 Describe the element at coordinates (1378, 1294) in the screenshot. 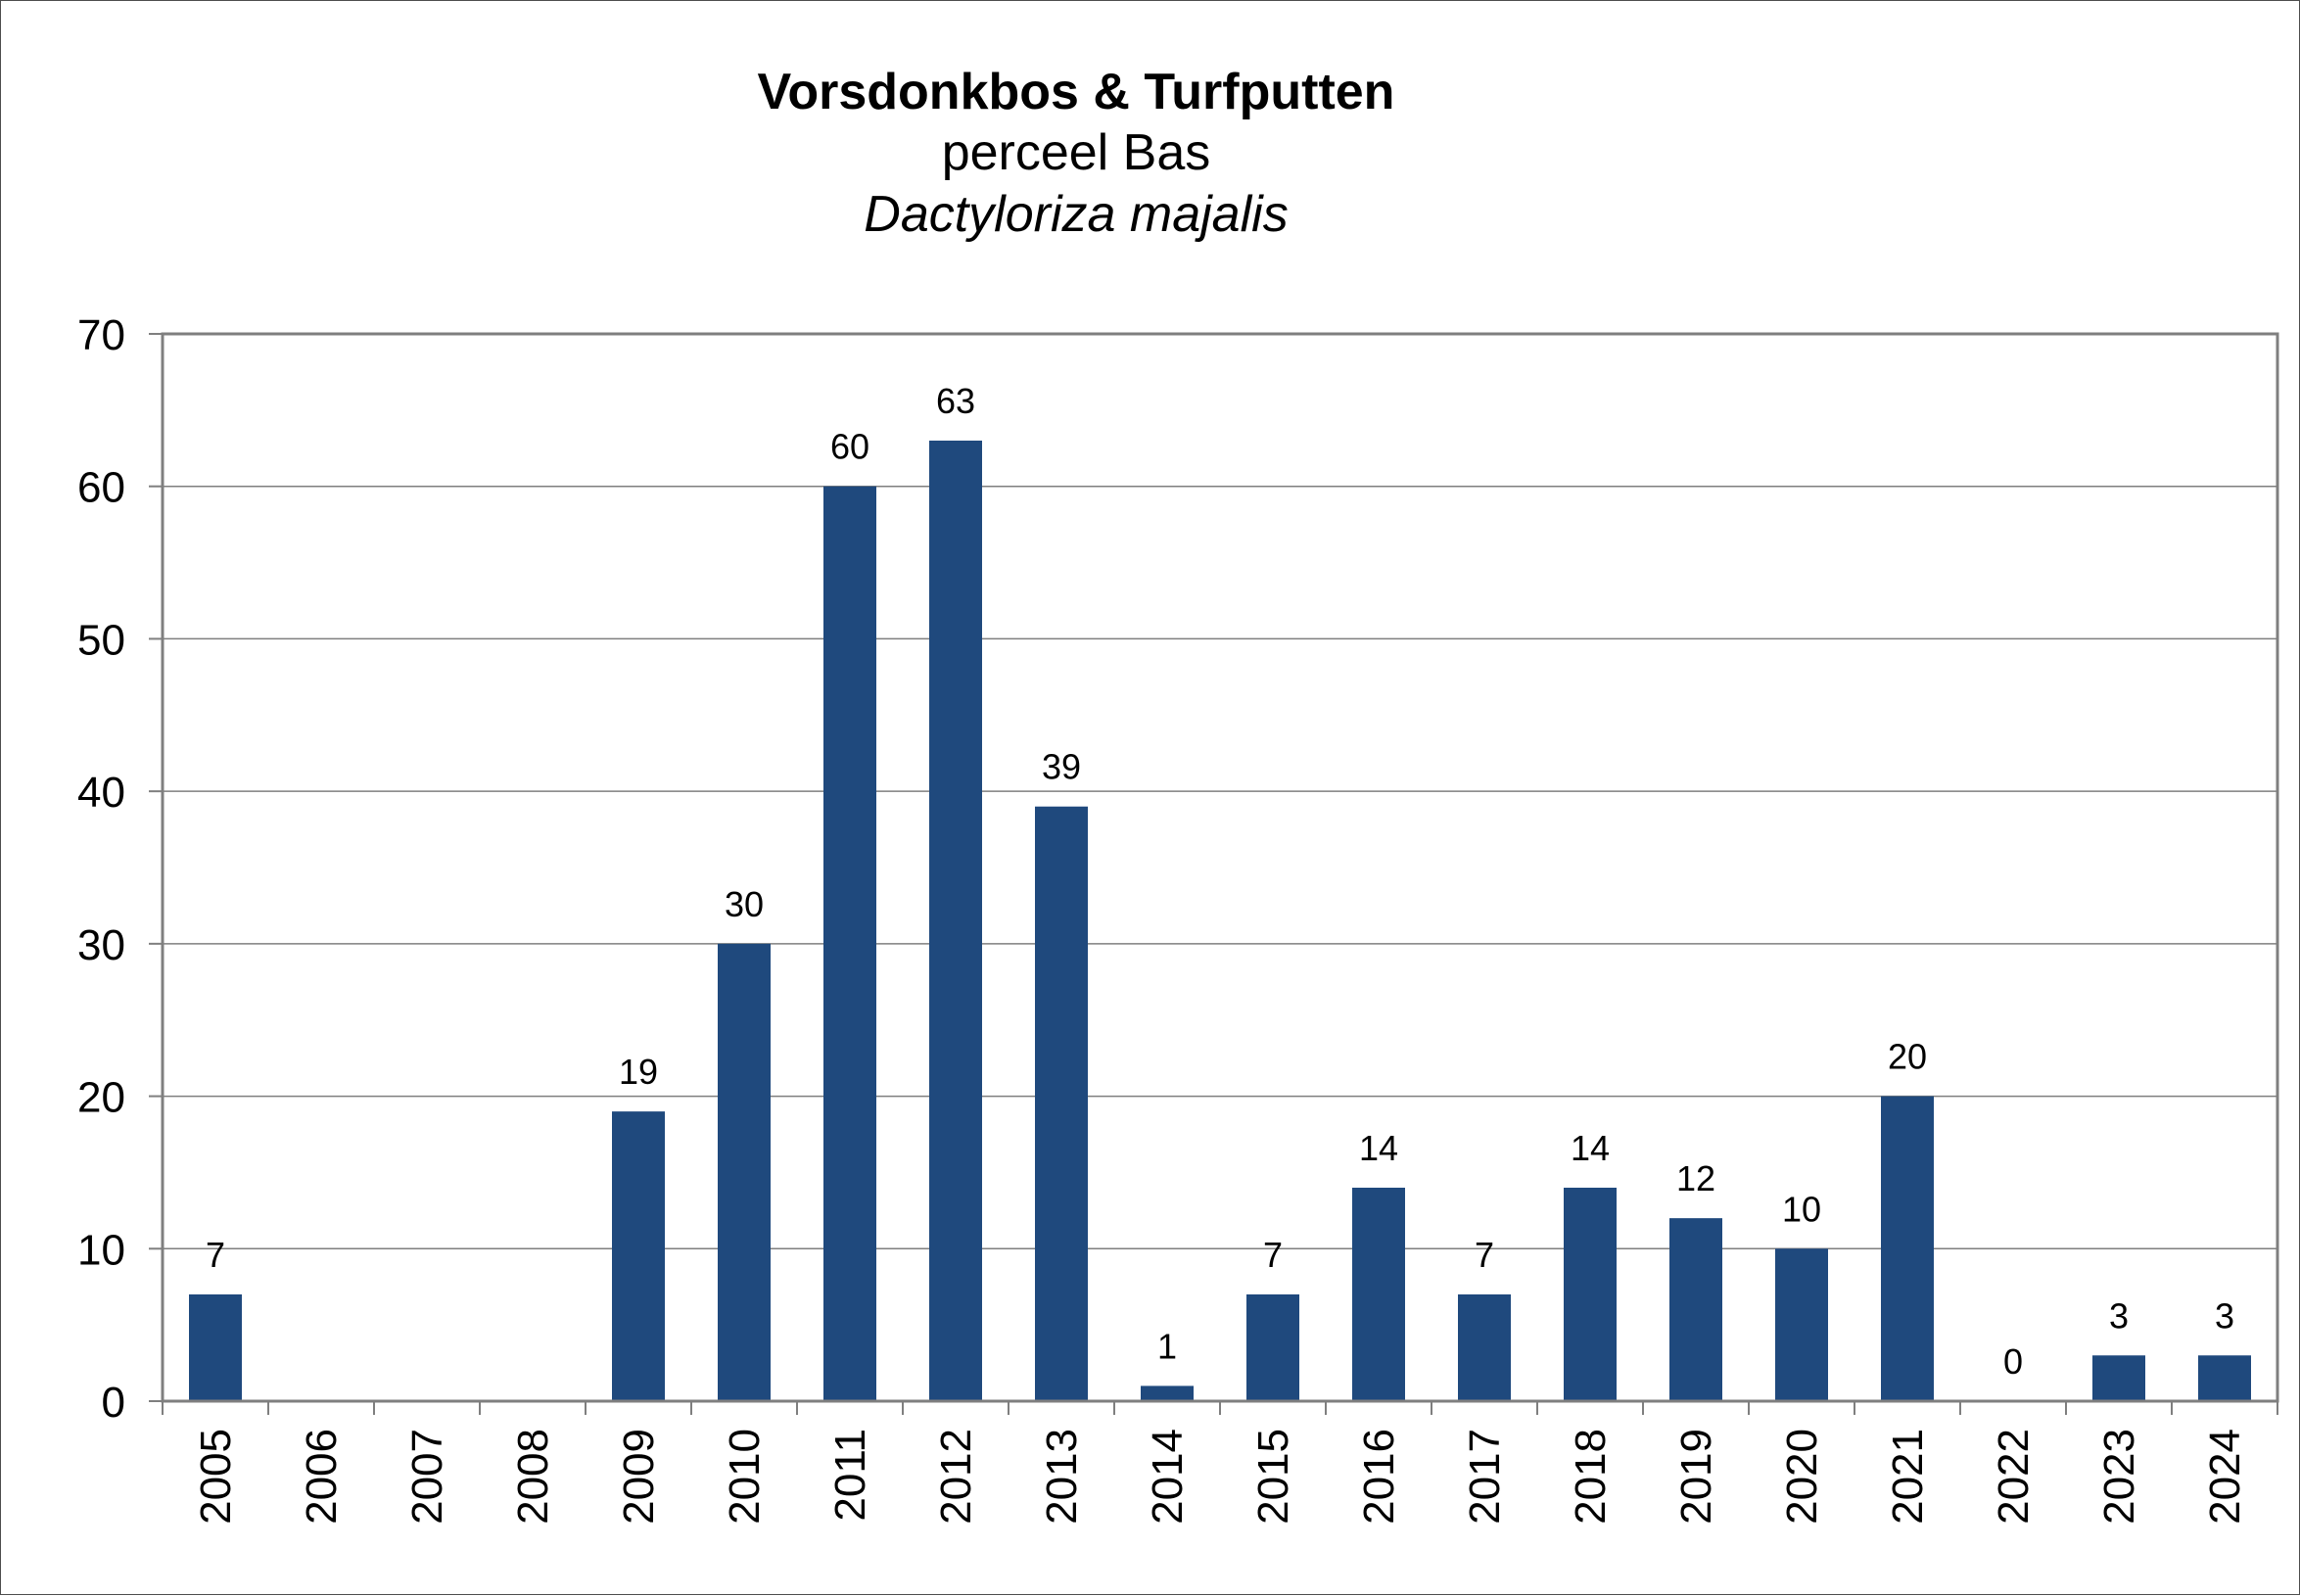

I see `bar-2016` at that location.